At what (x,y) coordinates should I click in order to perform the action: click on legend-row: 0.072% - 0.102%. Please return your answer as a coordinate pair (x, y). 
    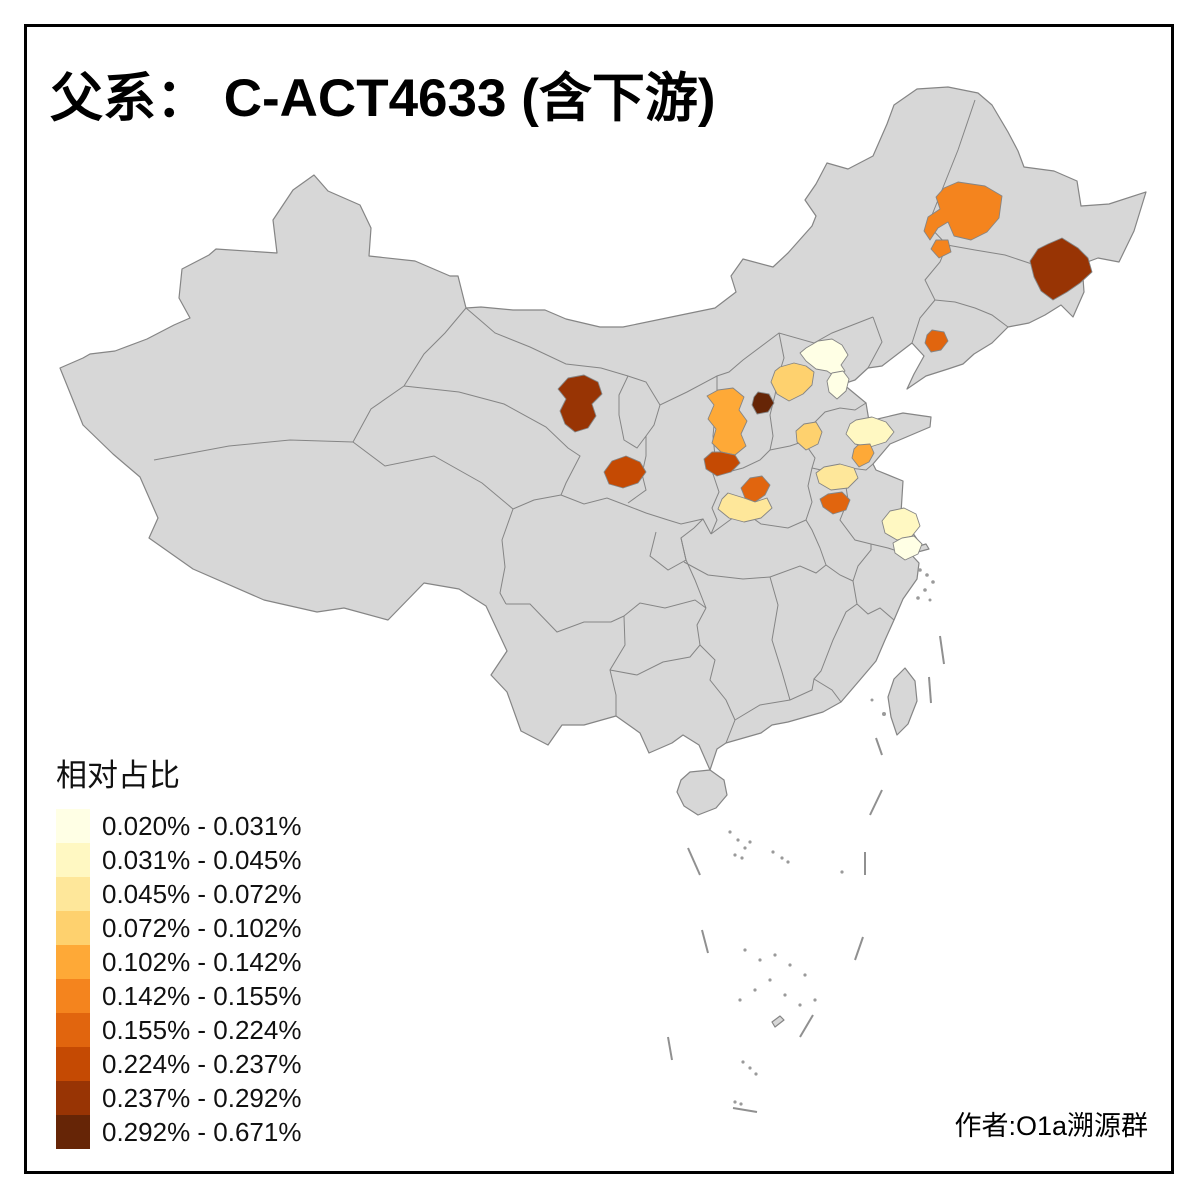
    Looking at the image, I should click on (178, 928).